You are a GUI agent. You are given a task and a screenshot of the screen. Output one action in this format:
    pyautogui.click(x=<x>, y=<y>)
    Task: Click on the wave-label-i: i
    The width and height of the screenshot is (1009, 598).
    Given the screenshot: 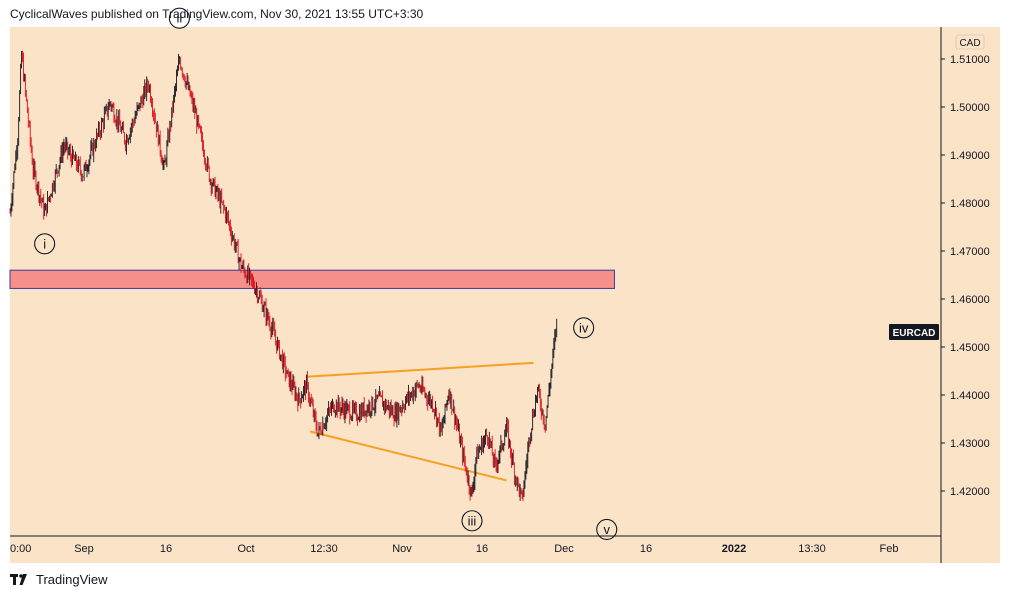 What is the action you would take?
    pyautogui.click(x=45, y=244)
    